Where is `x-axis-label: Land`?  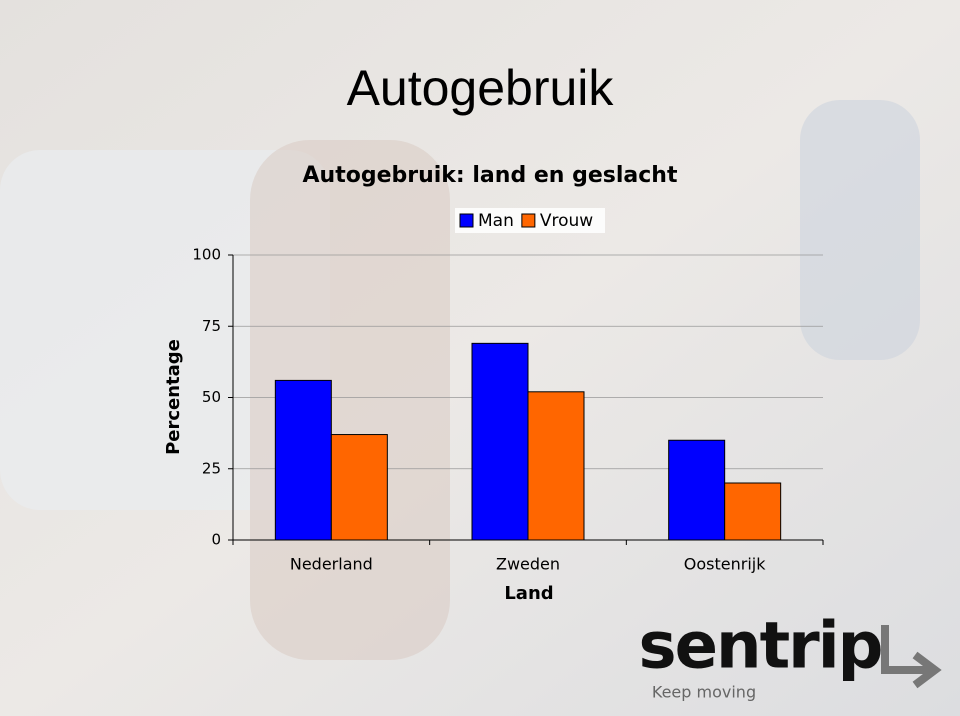
x-axis-label: Land is located at coordinates (528, 593).